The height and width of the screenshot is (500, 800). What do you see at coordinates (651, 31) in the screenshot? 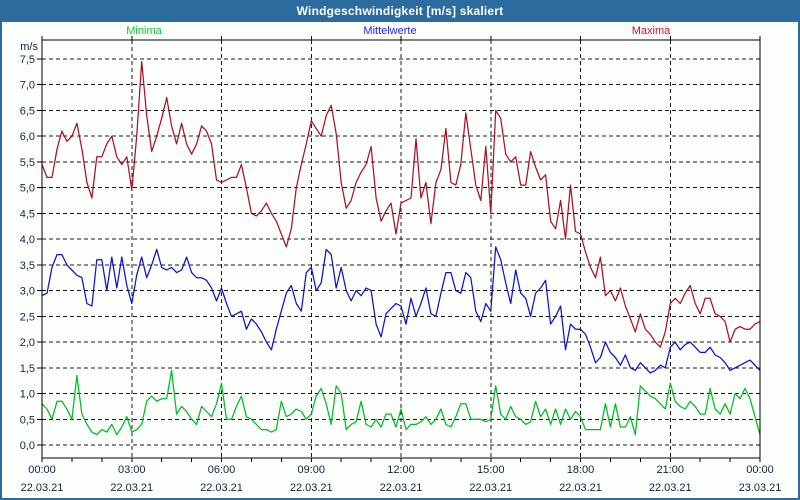
I see `legend-maxima-label: Maxima` at bounding box center [651, 31].